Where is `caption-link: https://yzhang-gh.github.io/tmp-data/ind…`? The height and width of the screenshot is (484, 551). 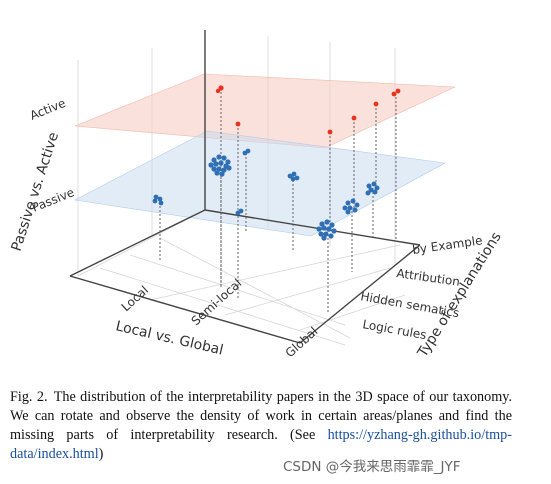 caption-link: https://yzhang-gh.github.io/tmp-data/ind… is located at coordinates (261, 444).